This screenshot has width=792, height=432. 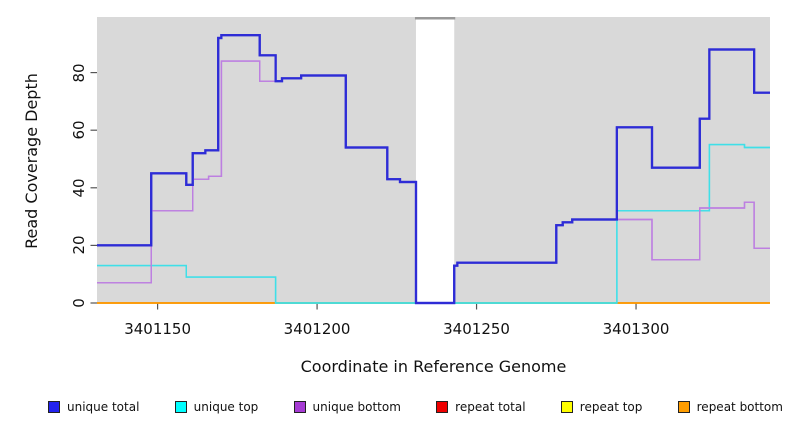 I want to click on x-tick-label: 3401150, so click(x=157, y=329).